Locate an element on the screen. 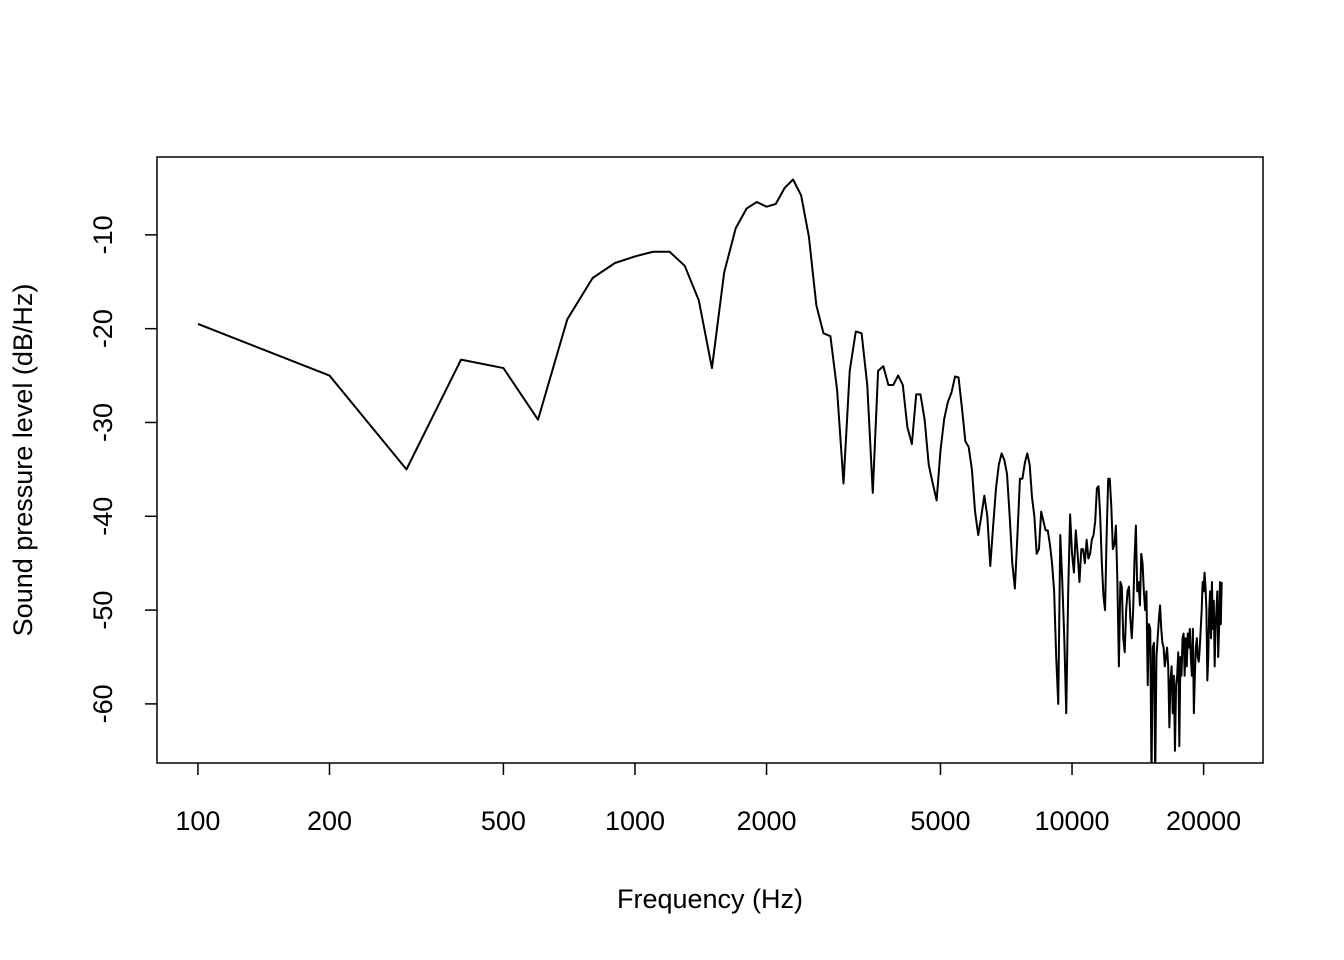  x-tick-label: 10000 is located at coordinates (1071, 821).